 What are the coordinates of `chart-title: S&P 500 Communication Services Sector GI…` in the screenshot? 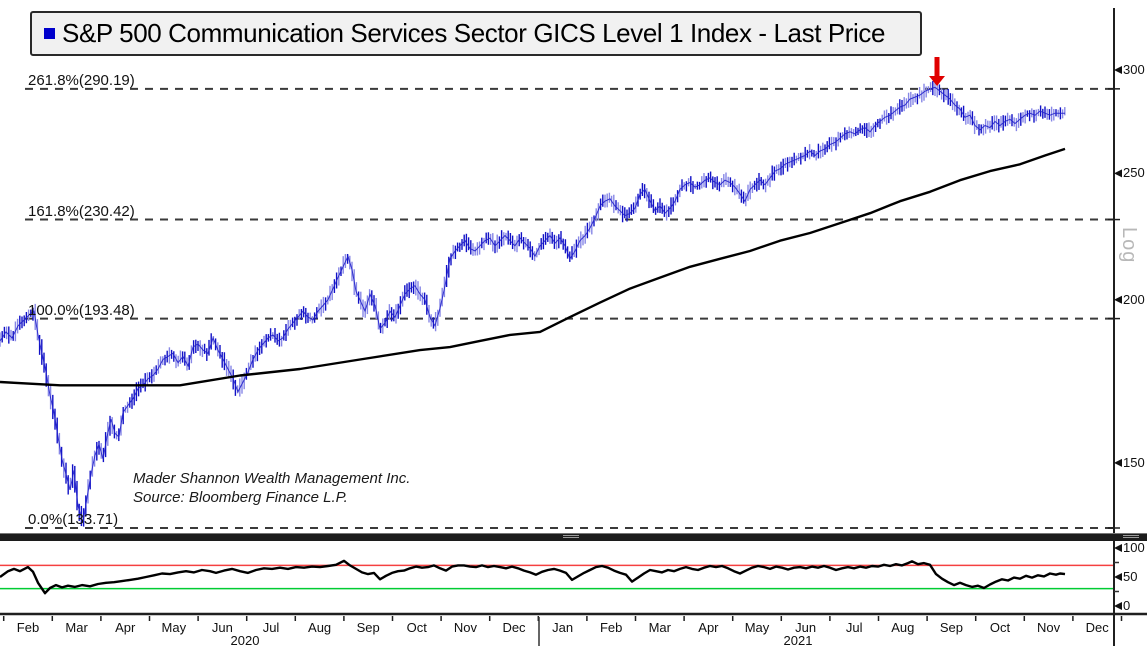 It's located at (474, 33).